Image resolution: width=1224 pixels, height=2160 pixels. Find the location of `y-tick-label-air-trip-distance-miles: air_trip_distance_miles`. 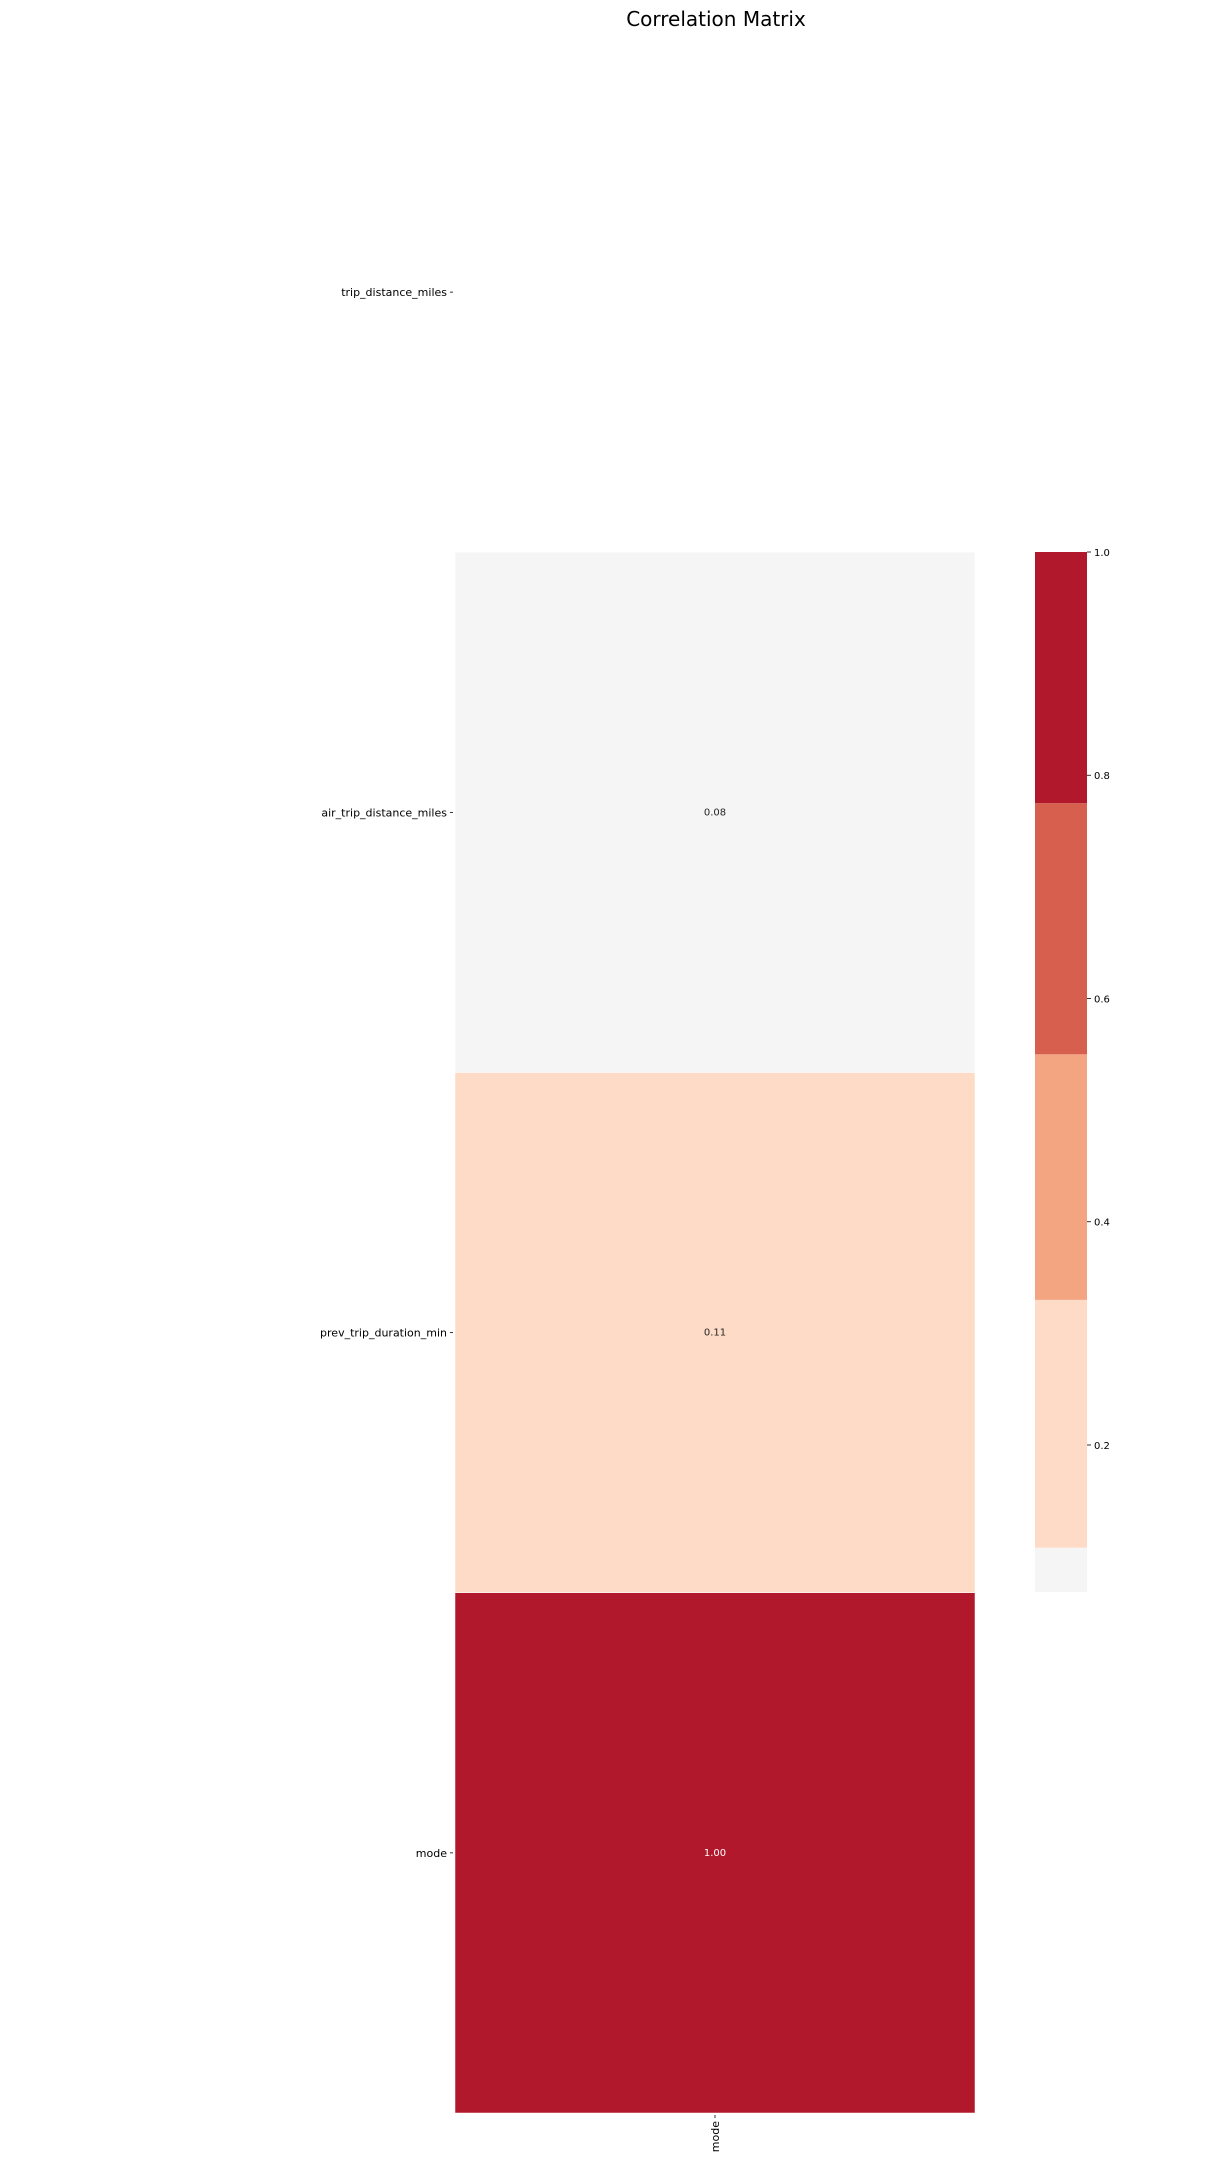

y-tick-label-air-trip-distance-miles: air_trip_distance_miles is located at coordinates (384, 812).